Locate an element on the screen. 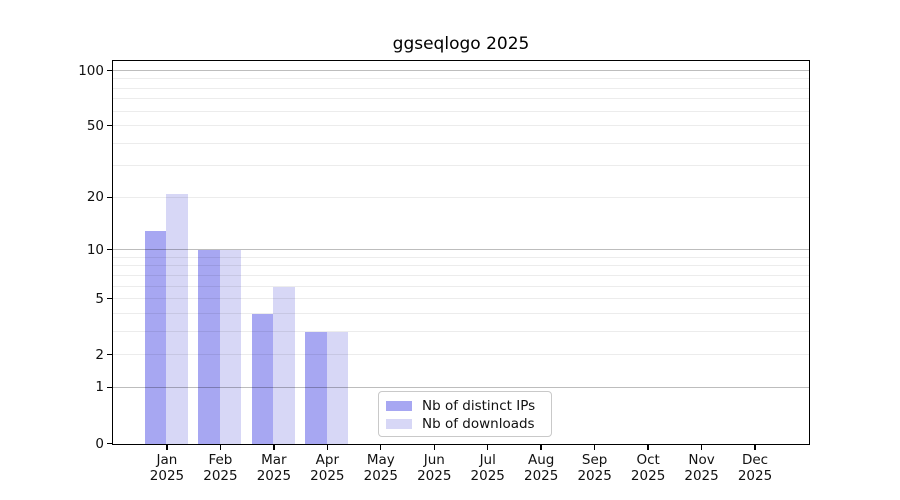 Image resolution: width=900 pixels, height=500 pixels. legend-label: Nb of downloads is located at coordinates (478, 424).